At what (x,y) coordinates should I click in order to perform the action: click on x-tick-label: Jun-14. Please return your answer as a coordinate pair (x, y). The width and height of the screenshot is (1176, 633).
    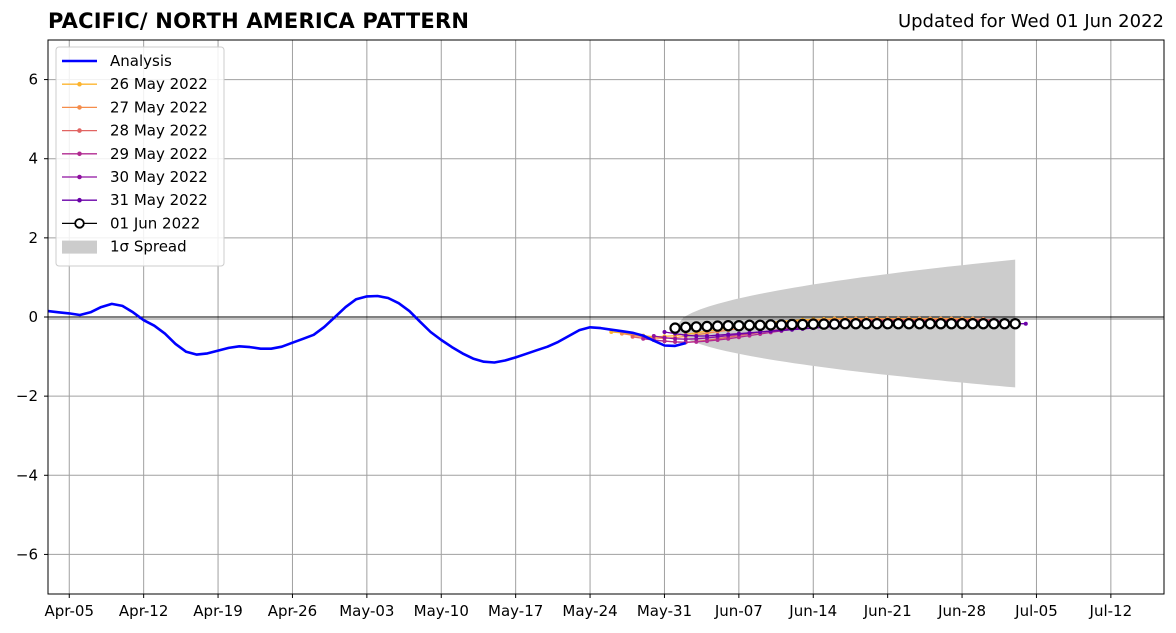
    Looking at the image, I should click on (812, 611).